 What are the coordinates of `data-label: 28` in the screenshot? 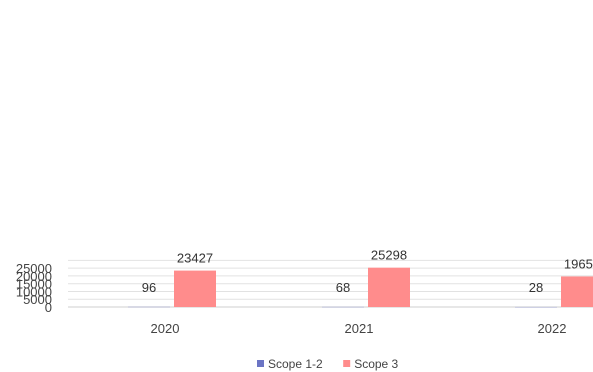 It's located at (536, 287).